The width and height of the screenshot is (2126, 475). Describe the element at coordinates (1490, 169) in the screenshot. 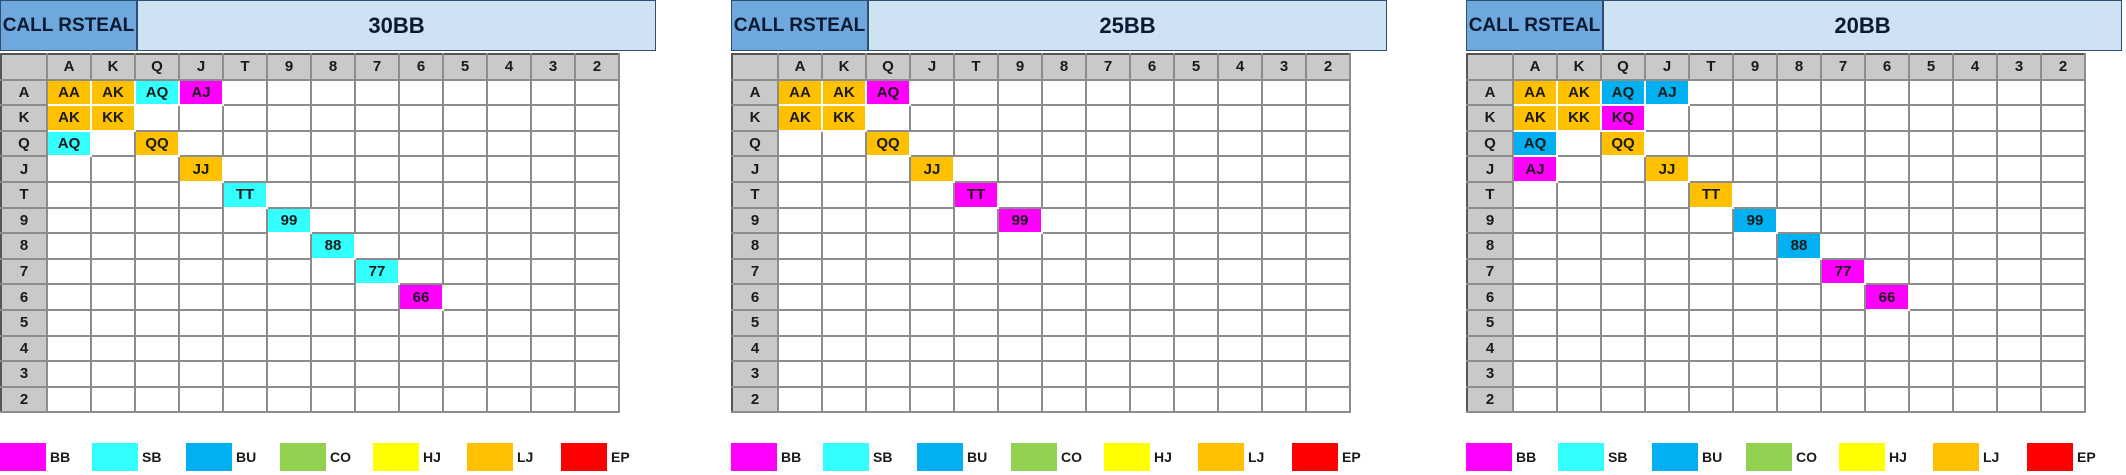

I see `row-header: J` at that location.